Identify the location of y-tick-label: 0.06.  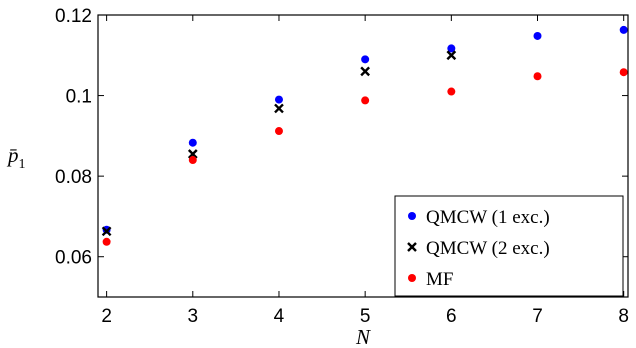
(73, 258).